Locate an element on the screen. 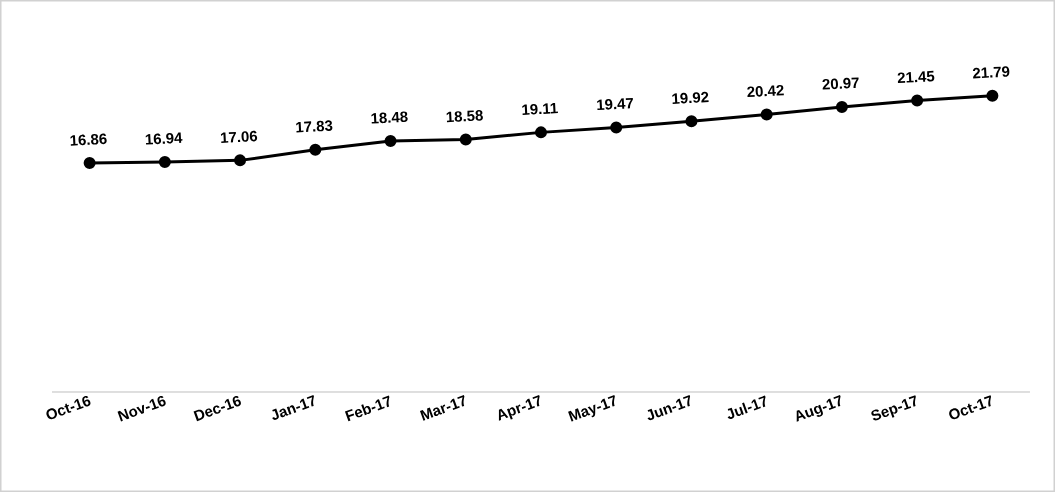 This screenshot has height=492, width=1055. data-label: 20.42 is located at coordinates (765, 91).